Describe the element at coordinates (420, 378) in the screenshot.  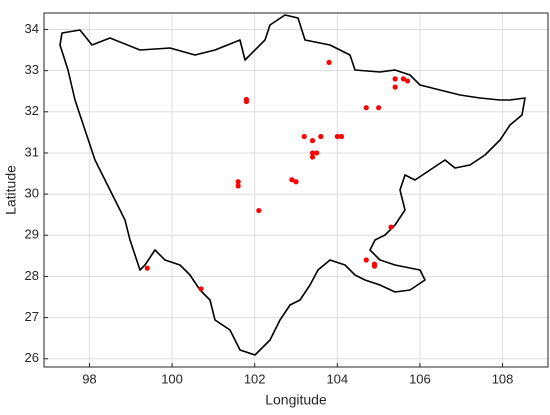
I see `x-tick-label: 106` at that location.